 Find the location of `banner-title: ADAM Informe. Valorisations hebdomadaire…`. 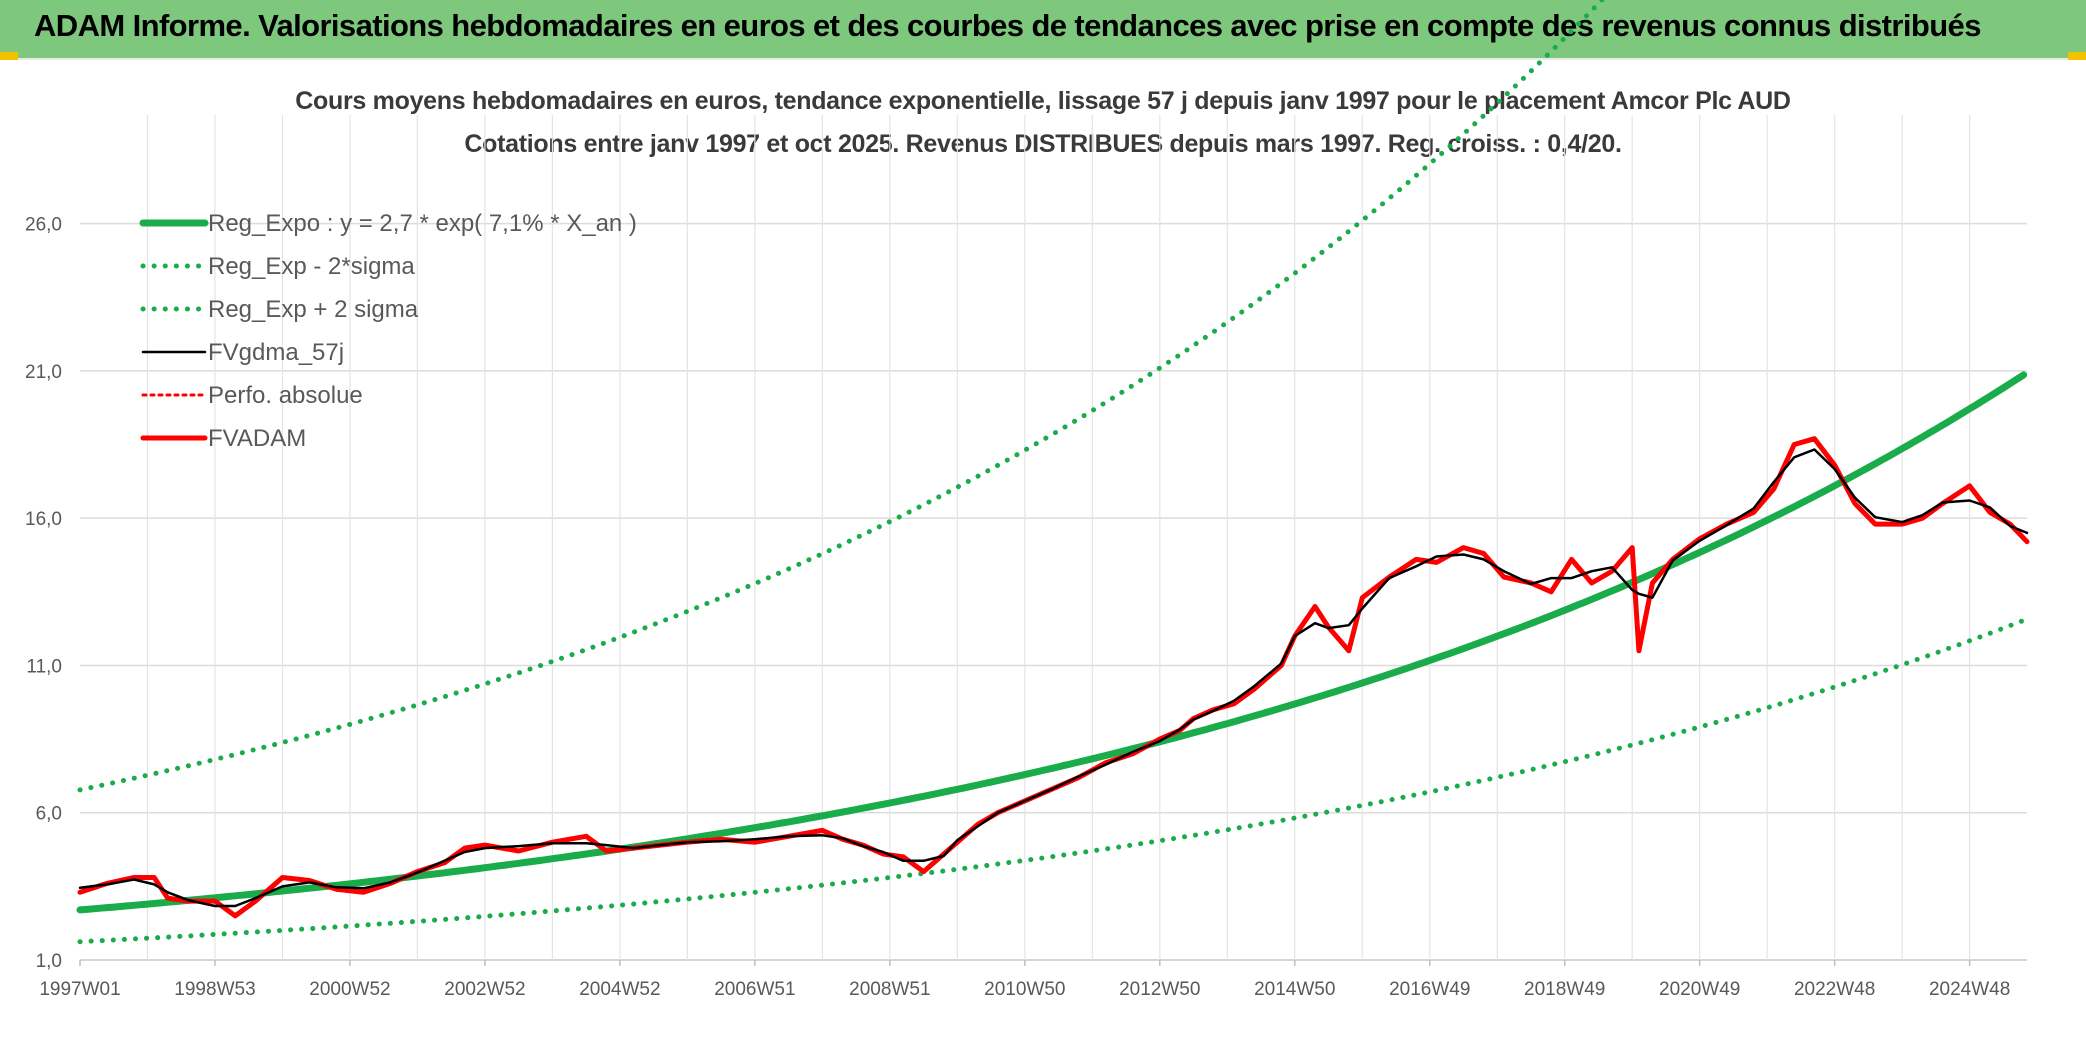

banner-title: ADAM Informe. Valorisations hebdomadaire… is located at coordinates (1007, 25).